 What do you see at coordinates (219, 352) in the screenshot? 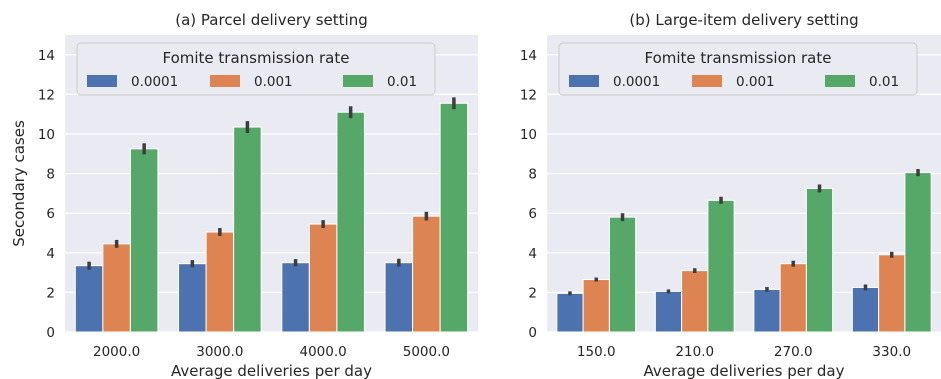
I see `x-tick-label: 3000.0` at bounding box center [219, 352].